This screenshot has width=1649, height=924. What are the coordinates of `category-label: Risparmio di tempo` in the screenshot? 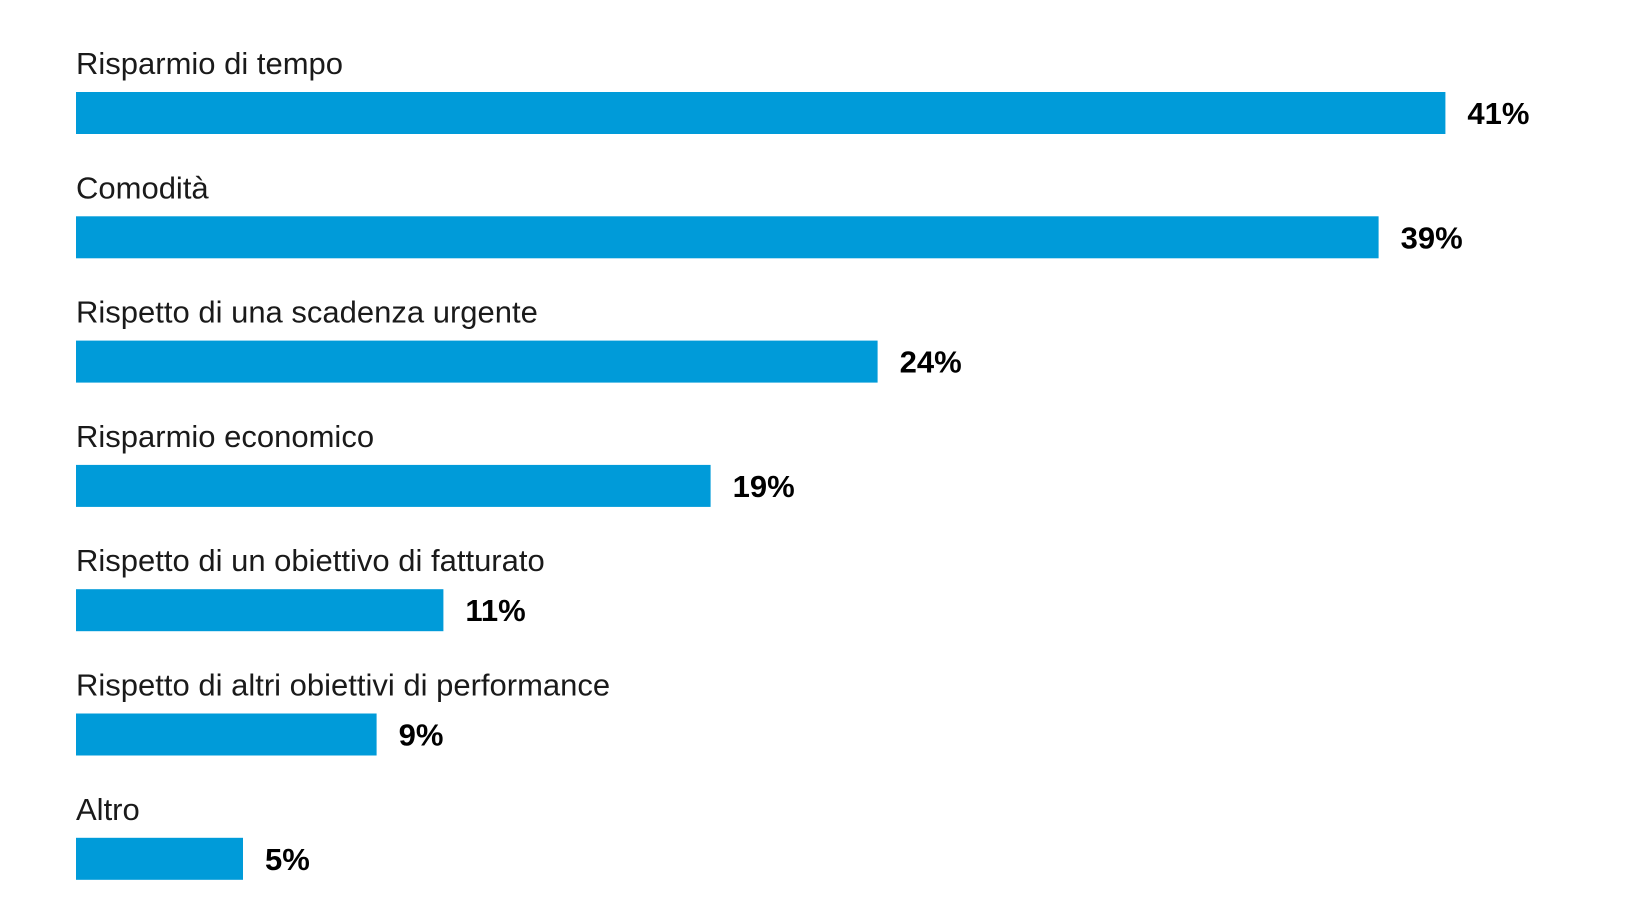 It's located at (209, 63).